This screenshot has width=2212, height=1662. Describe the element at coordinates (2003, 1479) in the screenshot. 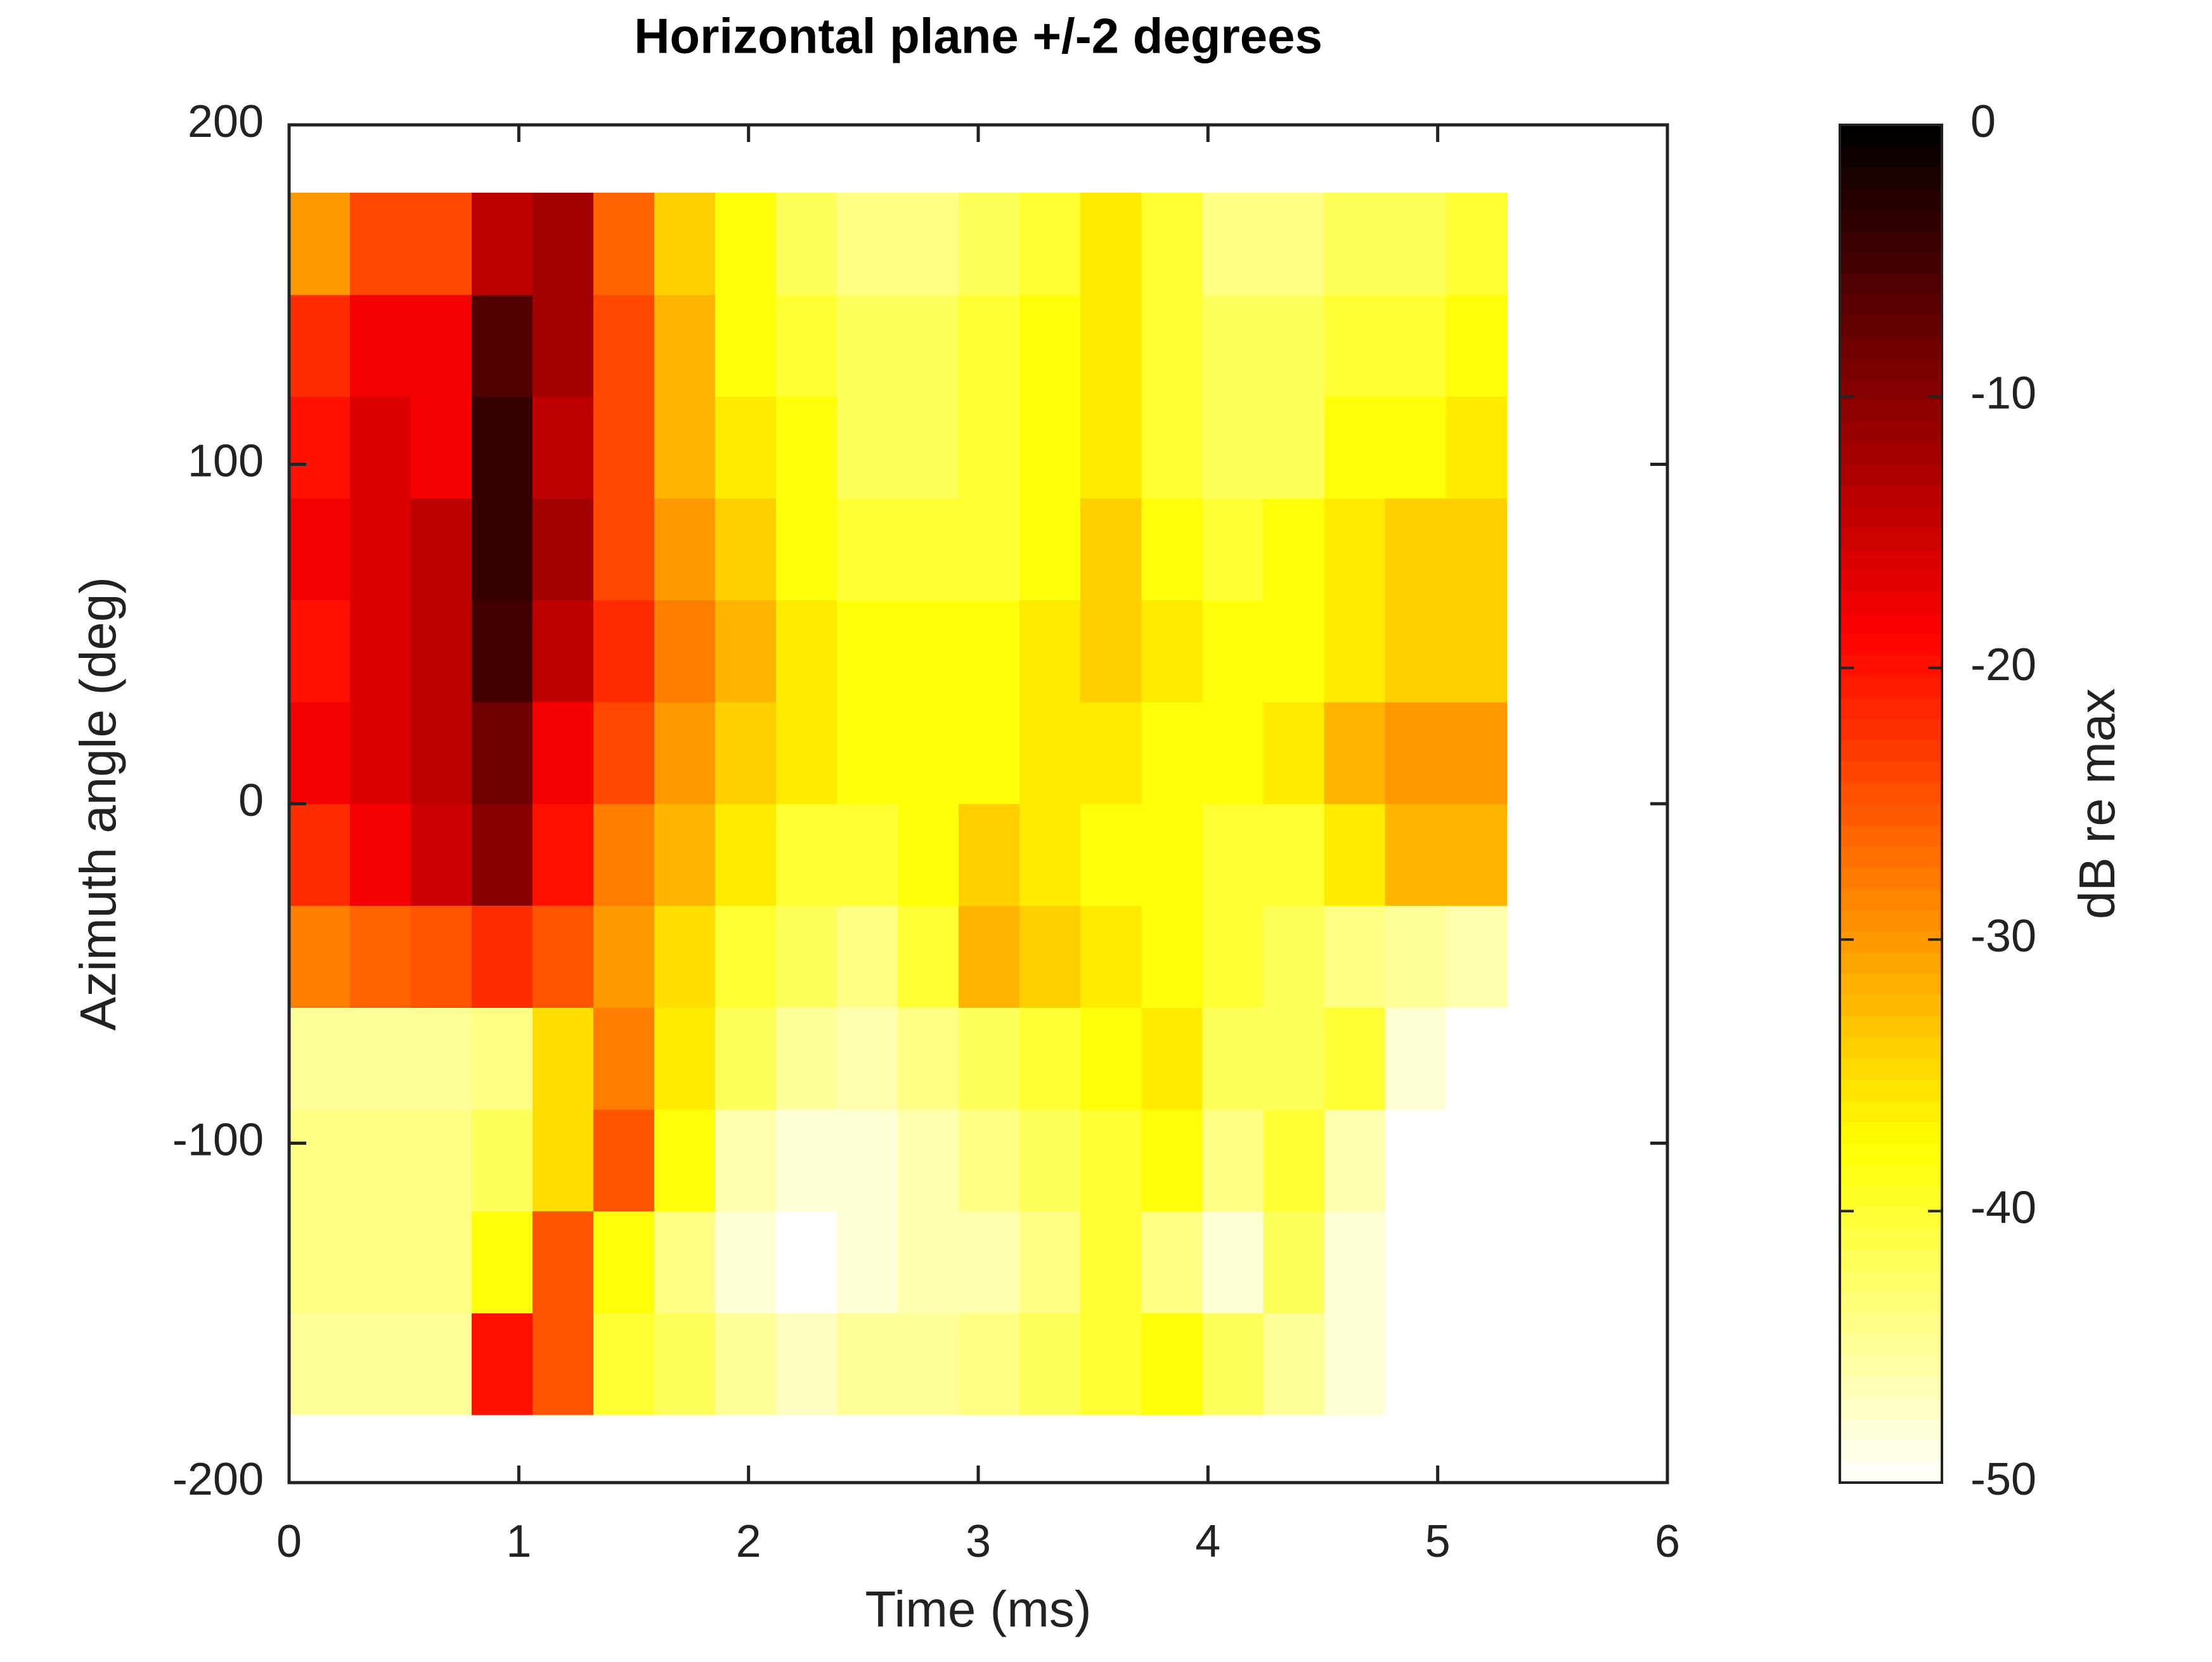

I see `colorbar-tick-label: -50` at that location.